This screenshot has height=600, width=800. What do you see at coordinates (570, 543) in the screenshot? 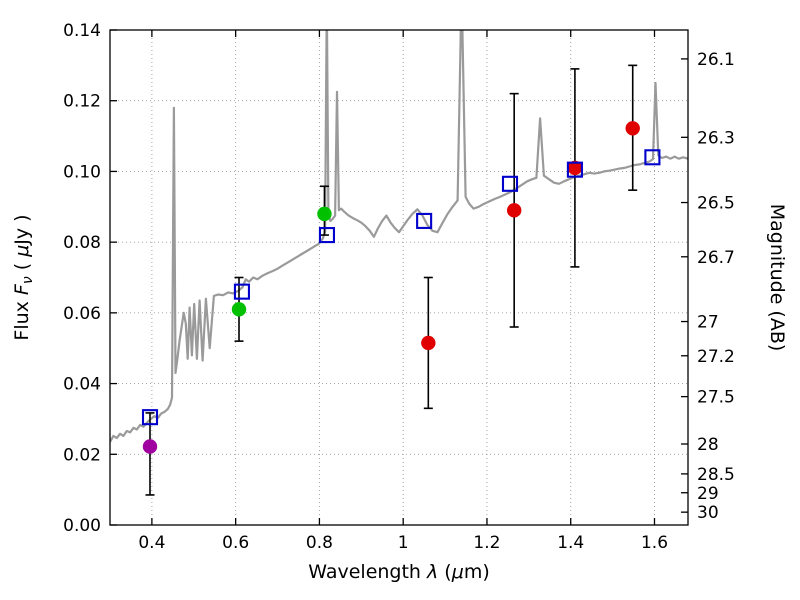
I see `x-tick-label: 1.4` at bounding box center [570, 543].